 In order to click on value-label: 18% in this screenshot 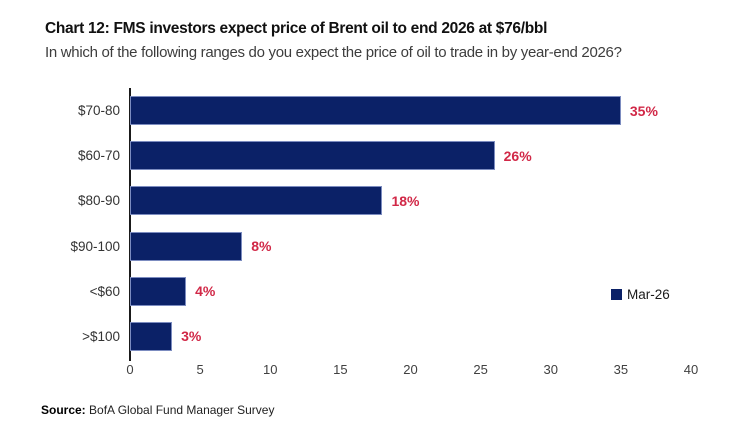, I will do `click(405, 200)`.